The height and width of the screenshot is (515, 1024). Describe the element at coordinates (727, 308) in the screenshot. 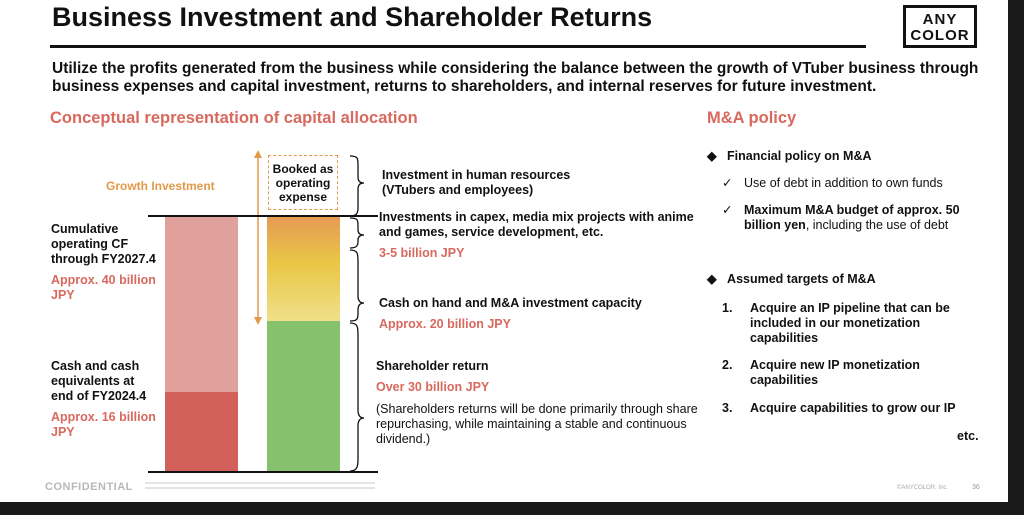

I see `target-1-number: 1.` at that location.